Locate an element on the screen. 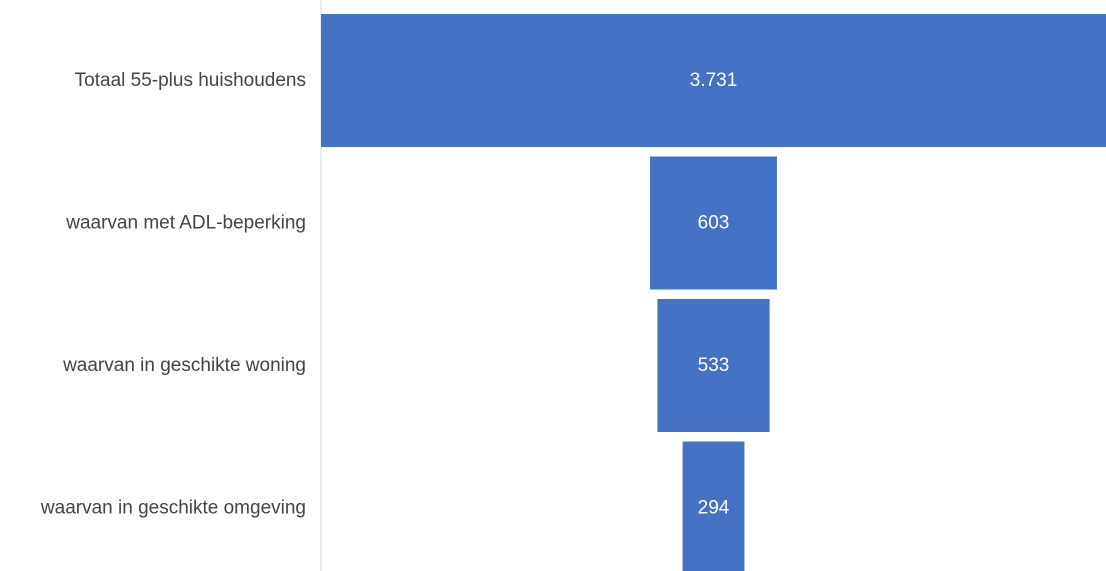 This screenshot has height=571, width=1106. category-label: Totaal 55-plus huishoudens is located at coordinates (190, 80).